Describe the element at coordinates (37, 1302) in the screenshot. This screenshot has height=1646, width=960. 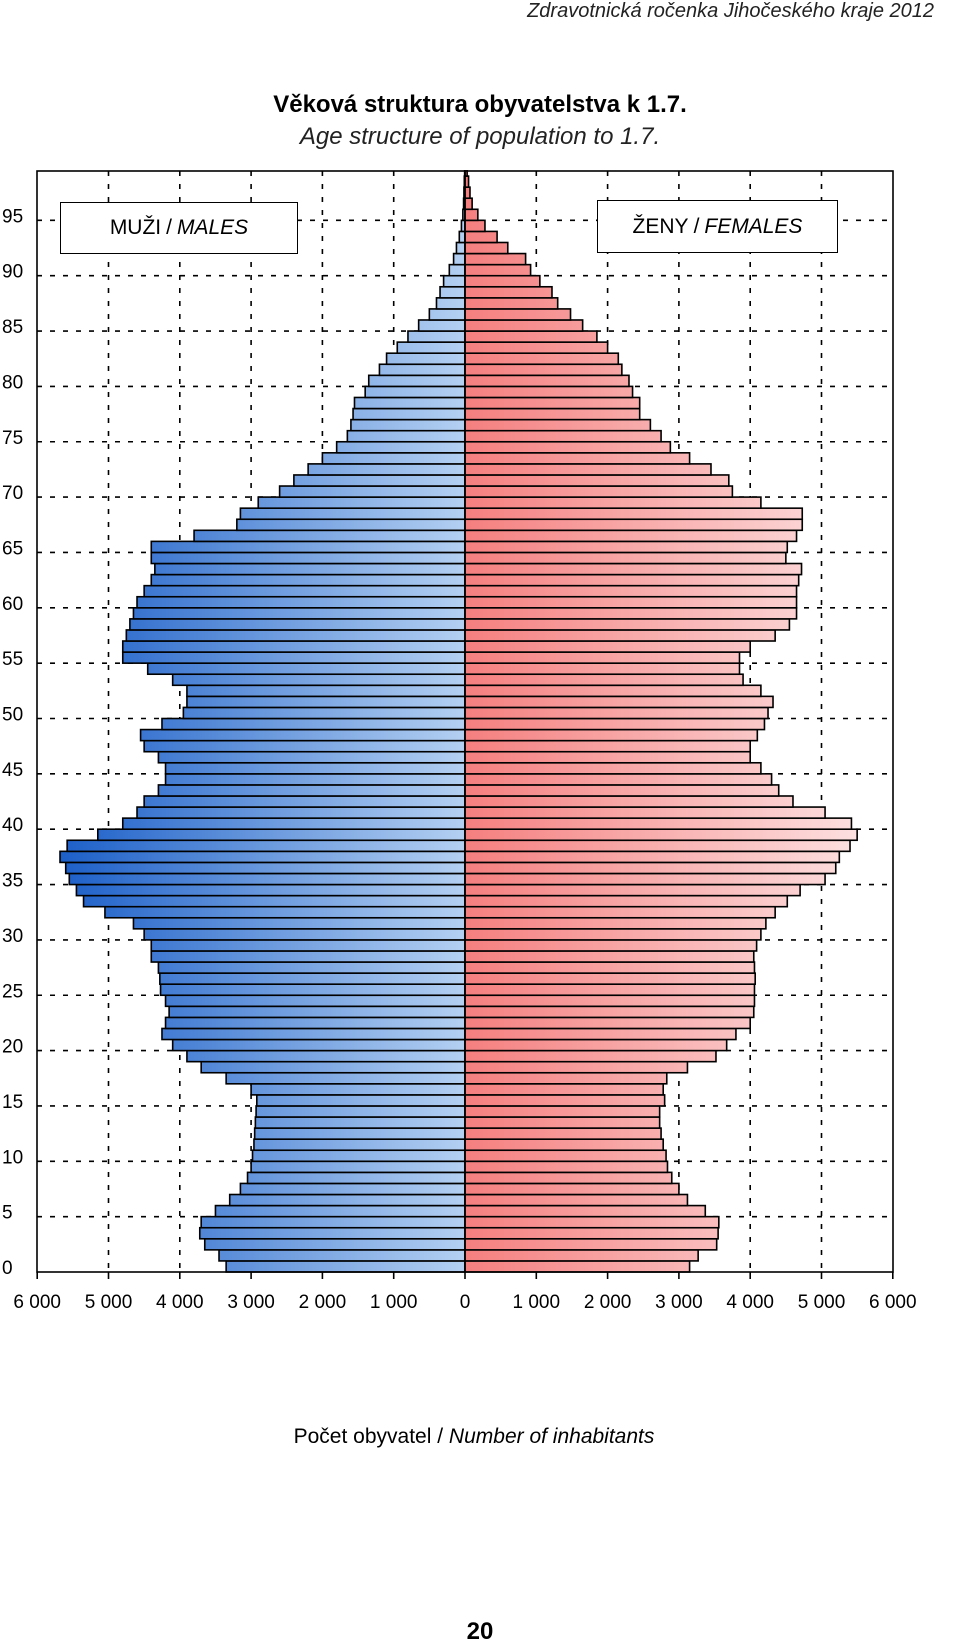
I see `x-tick-label: 6 000` at that location.